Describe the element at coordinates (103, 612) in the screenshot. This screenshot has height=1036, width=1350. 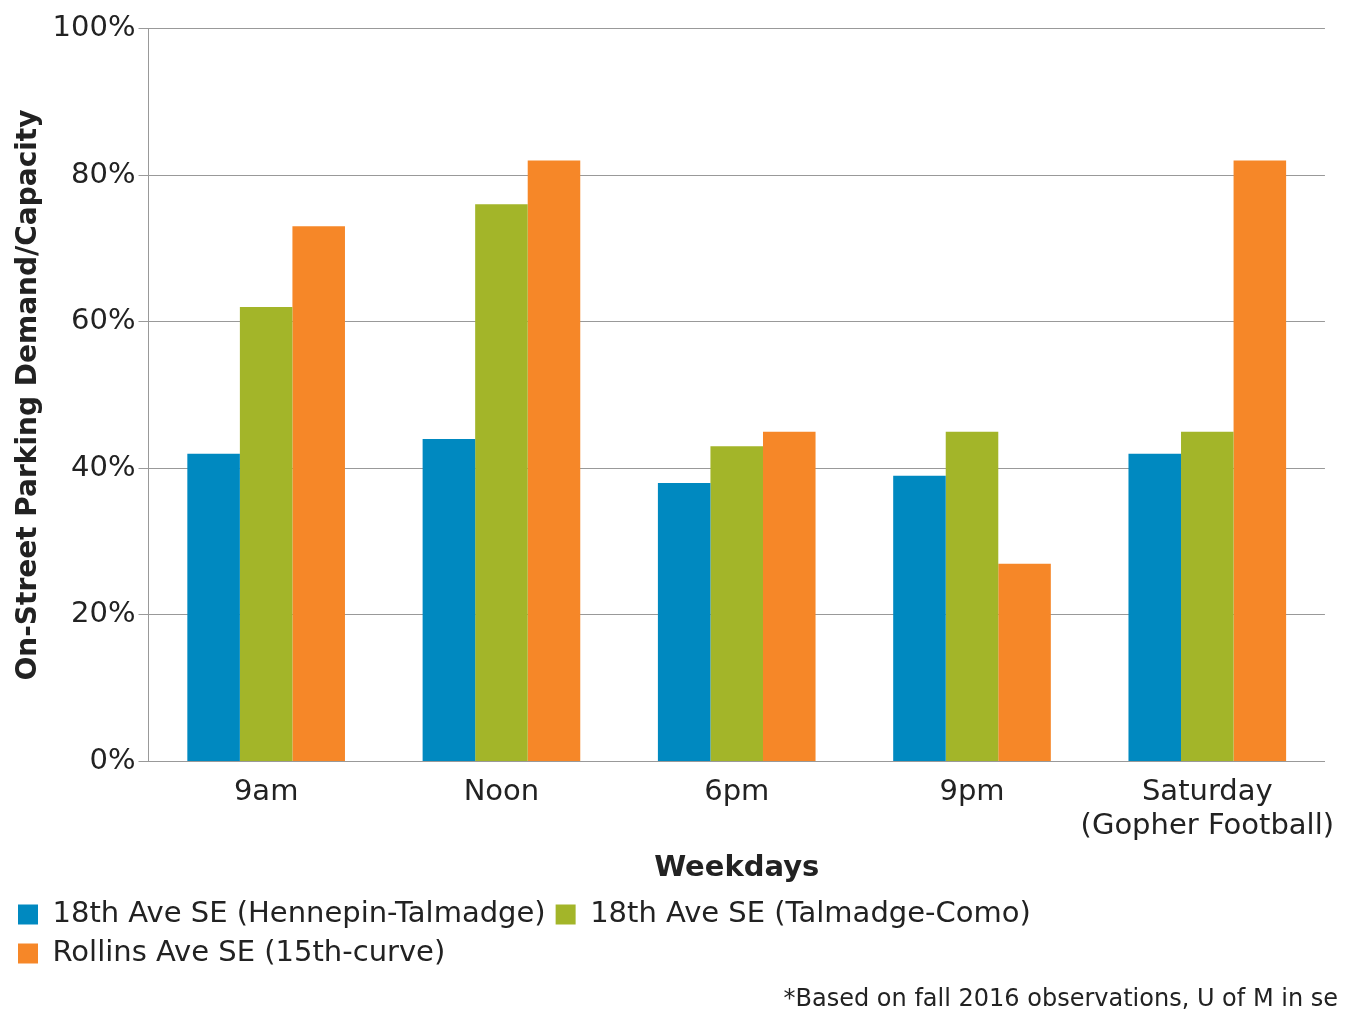
I see `y-tick-label: 20%` at that location.